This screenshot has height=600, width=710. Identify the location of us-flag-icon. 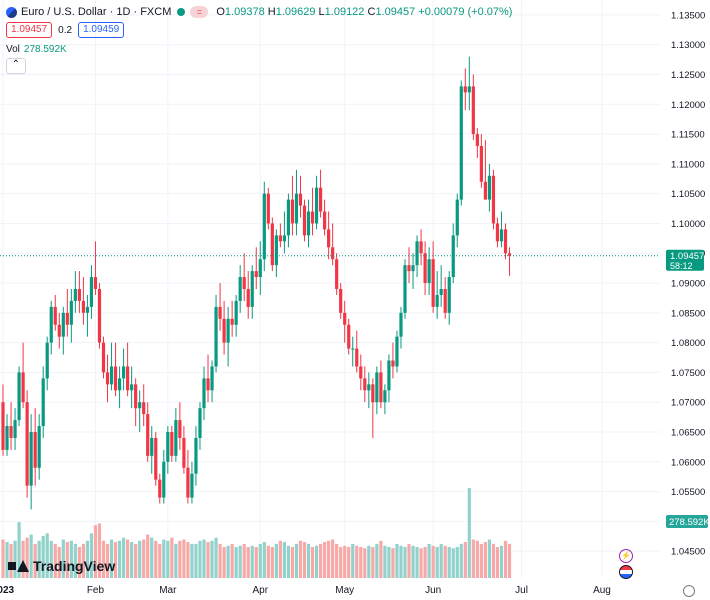
(626, 572).